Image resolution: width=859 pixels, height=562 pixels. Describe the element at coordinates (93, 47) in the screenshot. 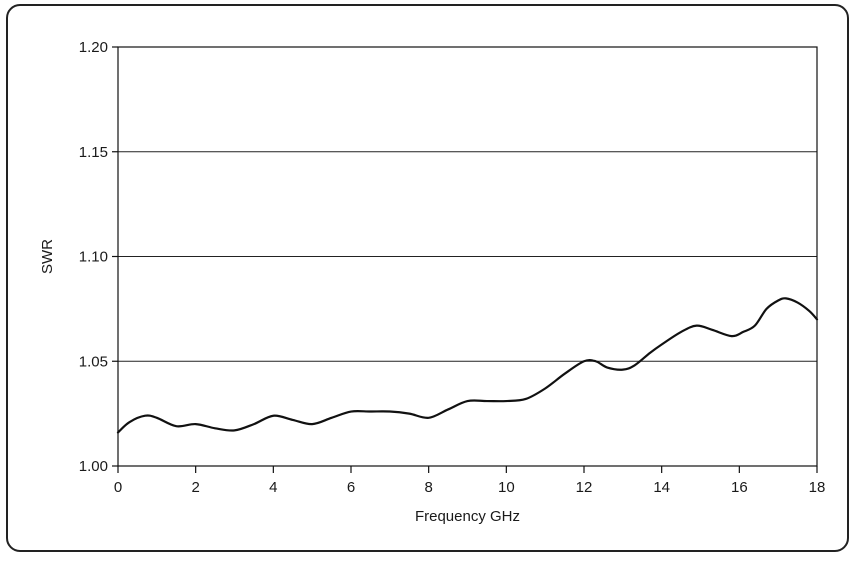

I see `y-tick-label: 1.20` at that location.